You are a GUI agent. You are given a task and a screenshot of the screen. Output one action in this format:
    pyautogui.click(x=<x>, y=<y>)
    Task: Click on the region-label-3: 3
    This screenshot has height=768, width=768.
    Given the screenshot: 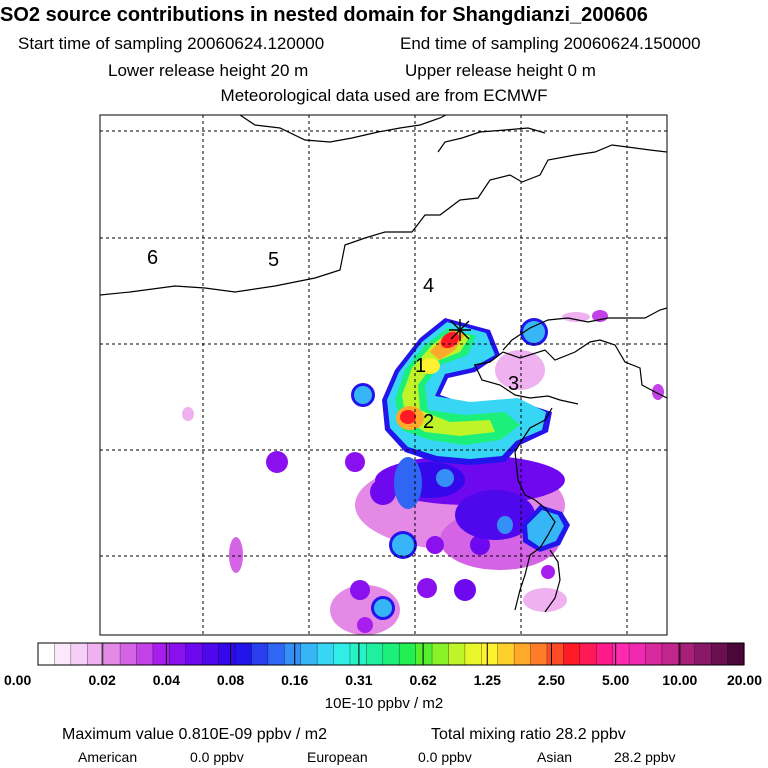 What is the action you would take?
    pyautogui.click(x=513, y=384)
    